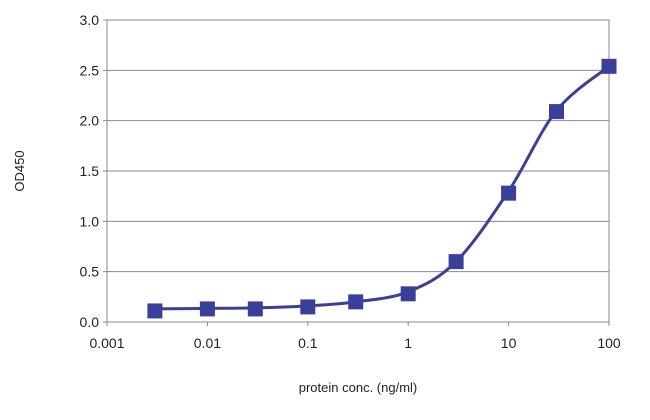 The height and width of the screenshot is (420, 650). Describe the element at coordinates (90, 272) in the screenshot. I see `y-tick-label: 0.5` at that location.